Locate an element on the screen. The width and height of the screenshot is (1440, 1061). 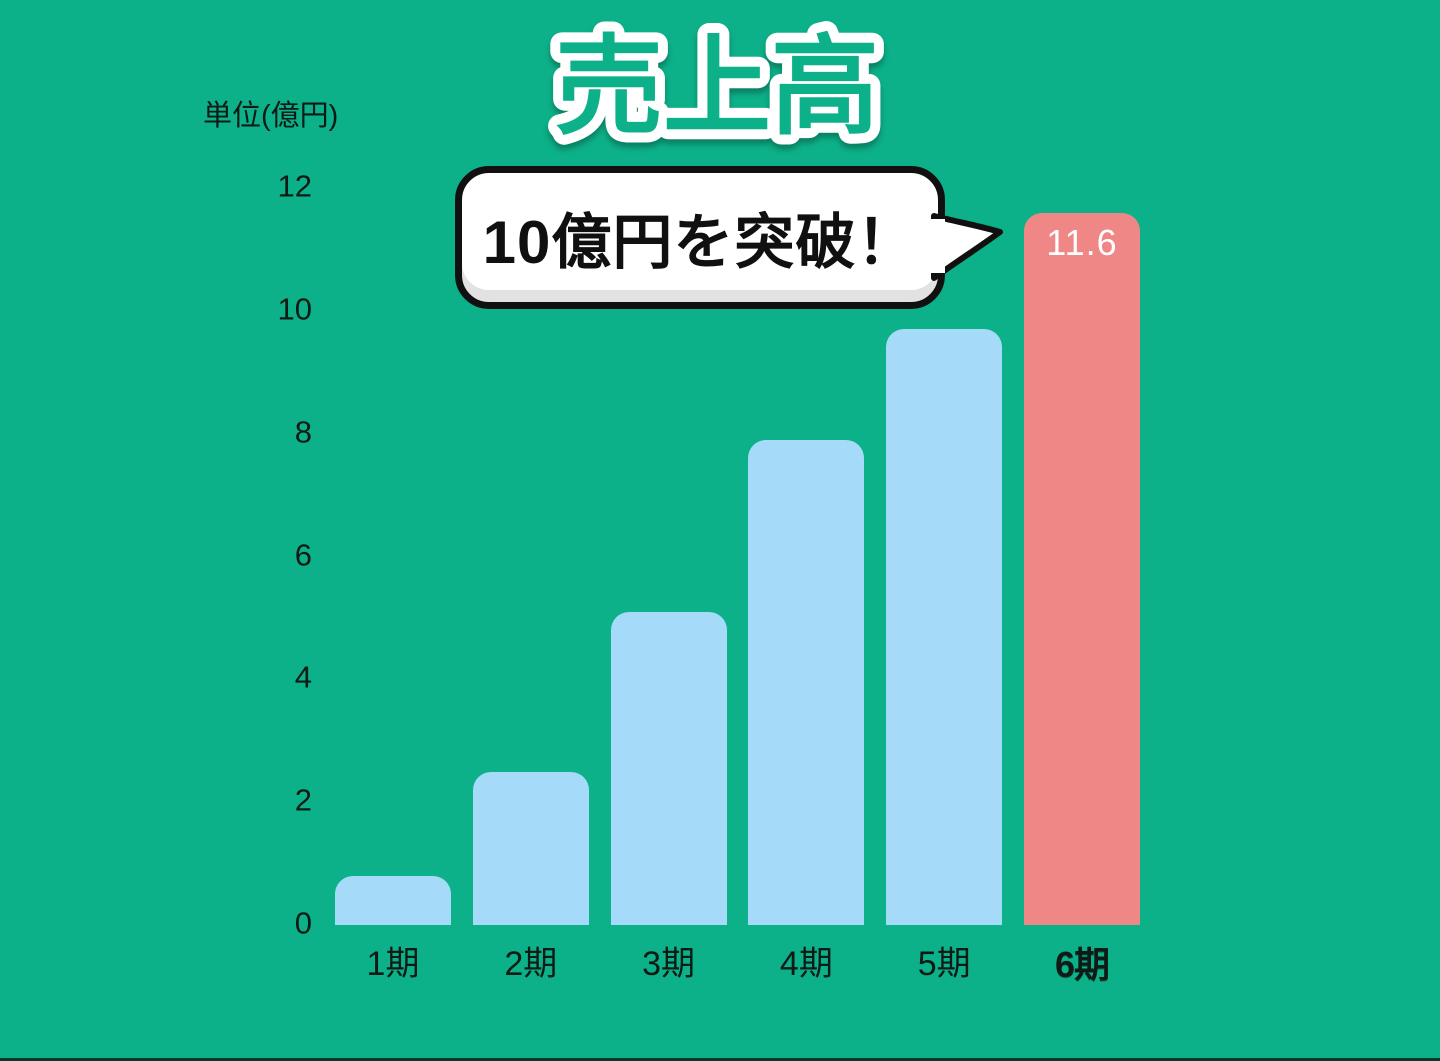
x-axis-label-2期: 2期 is located at coordinates (531, 964).